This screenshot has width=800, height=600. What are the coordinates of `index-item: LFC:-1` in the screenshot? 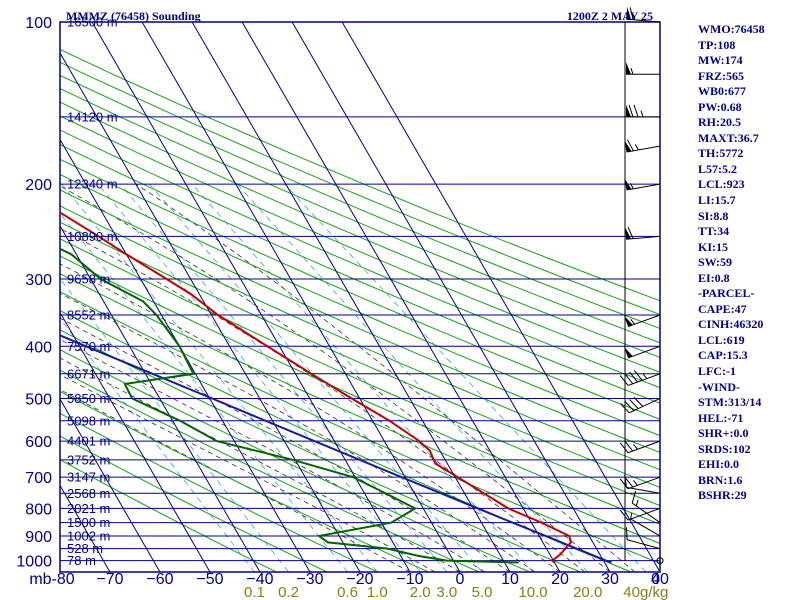 It's located at (717, 371).